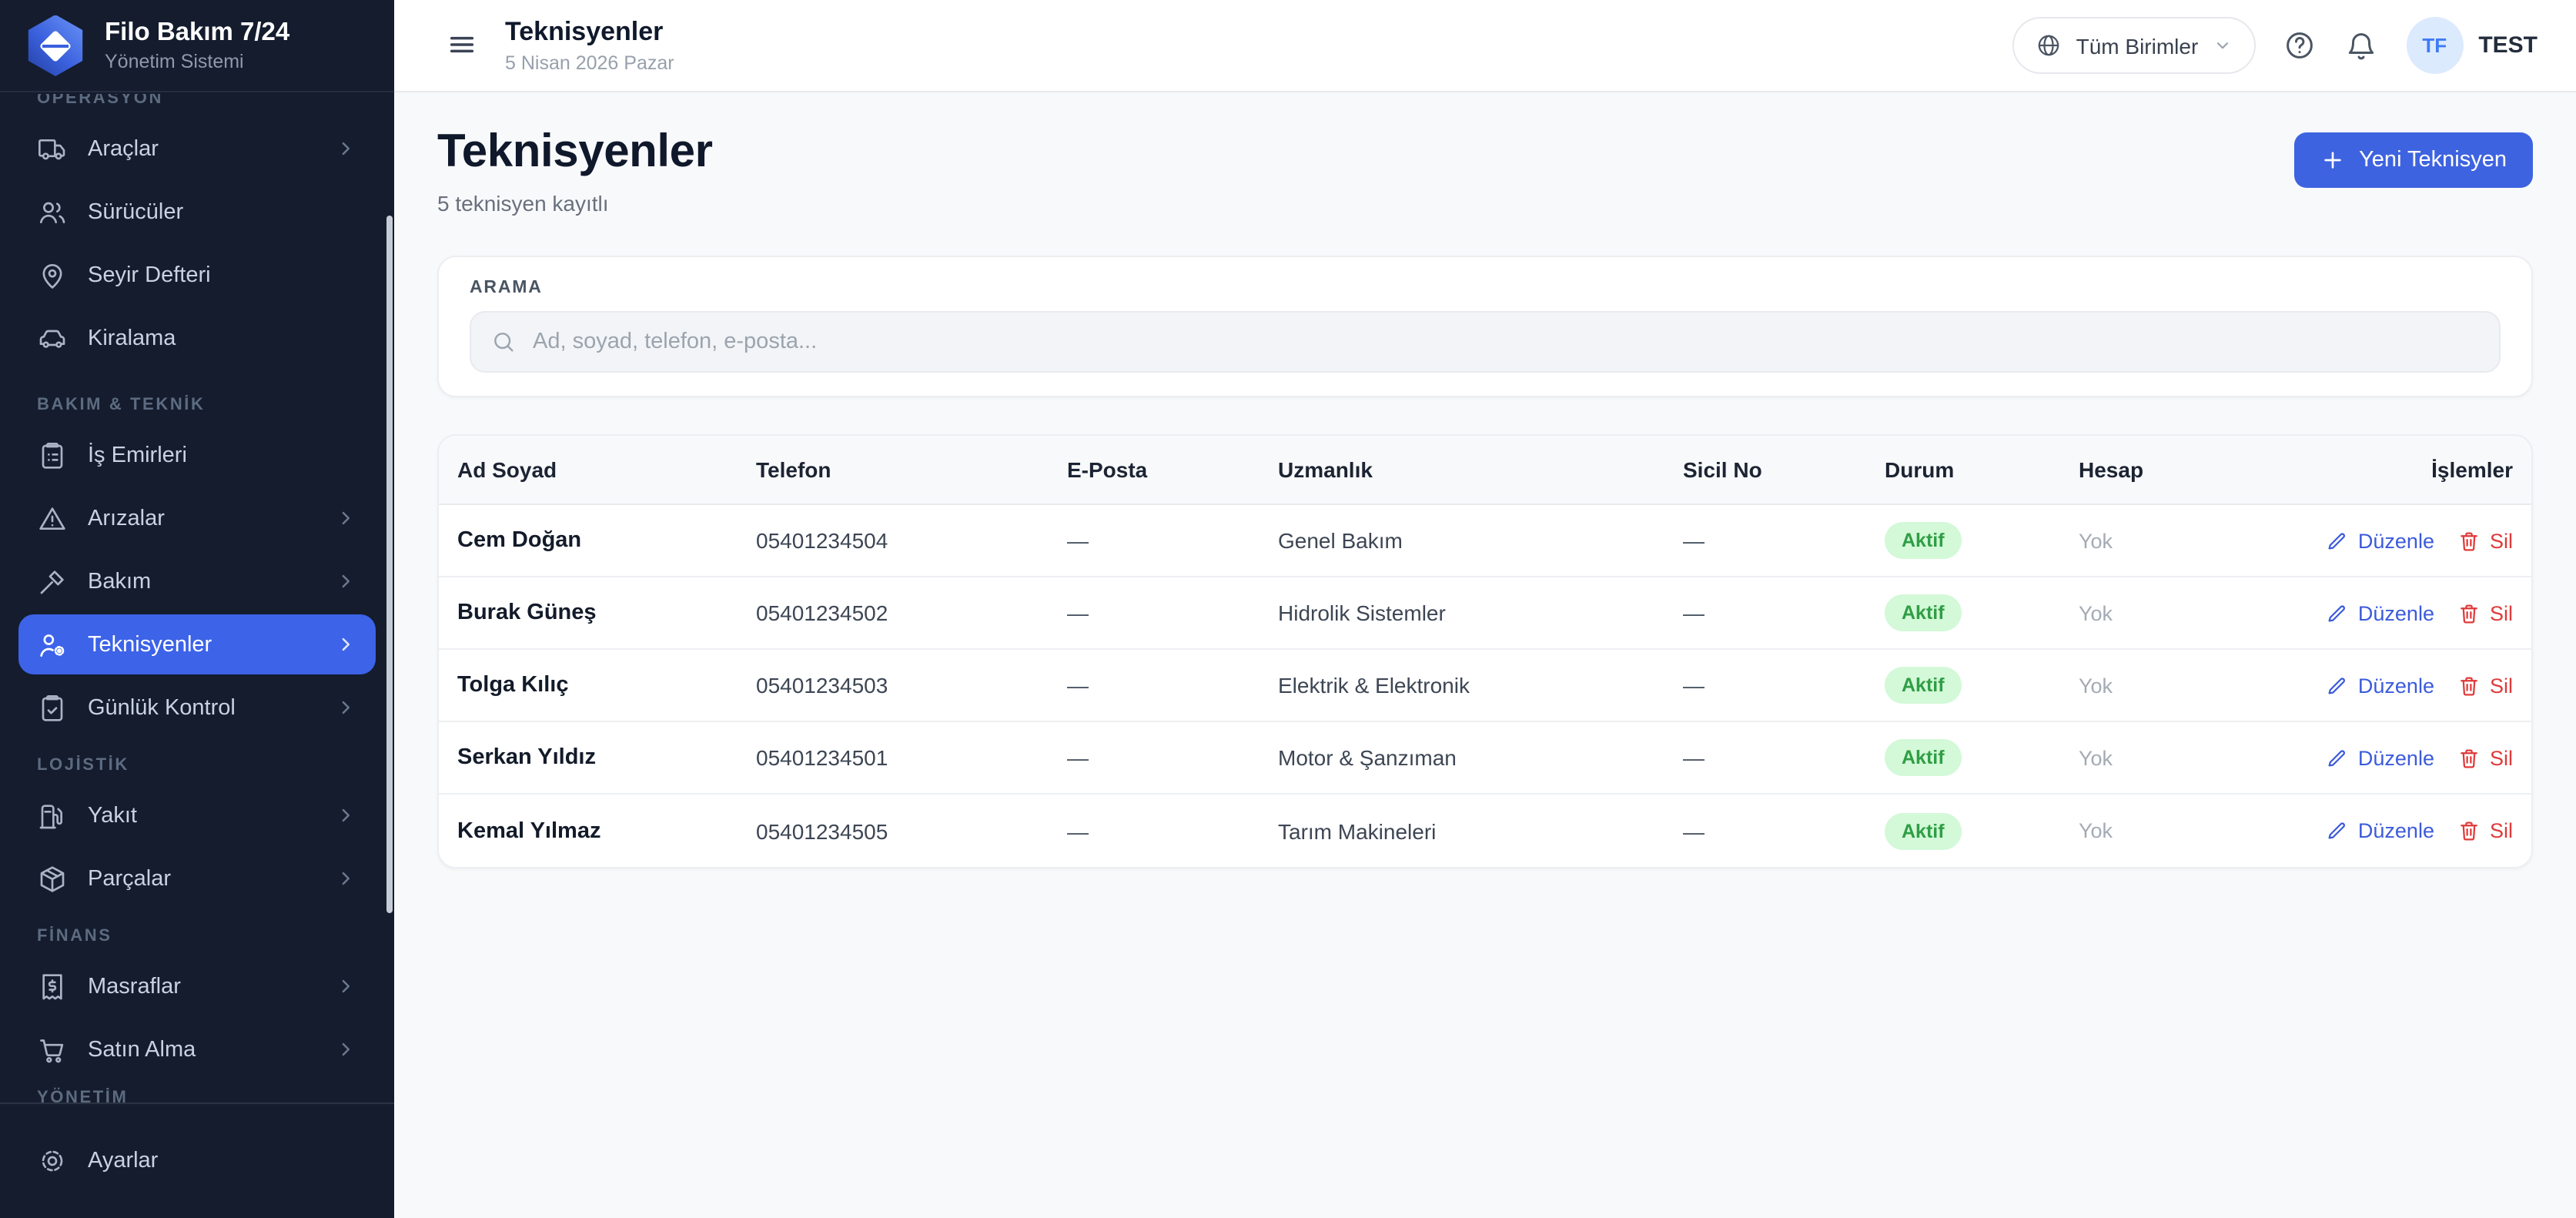 The height and width of the screenshot is (1218, 2576). What do you see at coordinates (589, 613) in the screenshot?
I see `technician-name: Burak Güneş` at bounding box center [589, 613].